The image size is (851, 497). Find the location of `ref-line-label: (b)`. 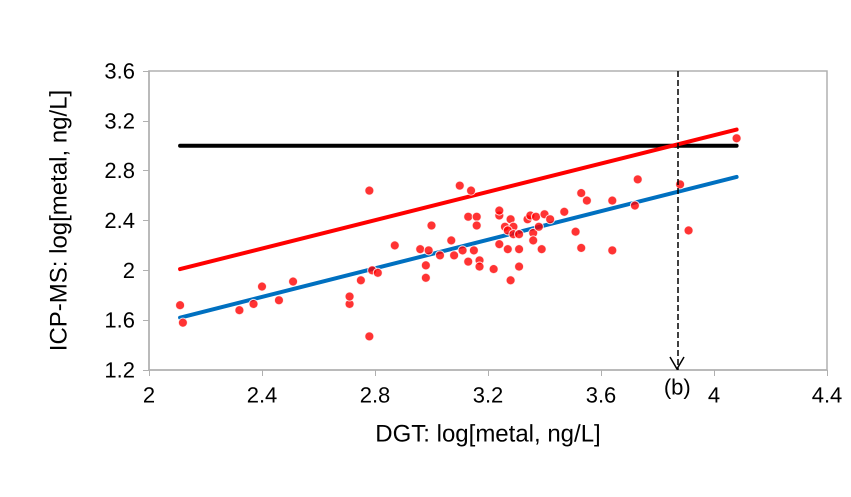

ref-line-label: (b) is located at coordinates (677, 387).